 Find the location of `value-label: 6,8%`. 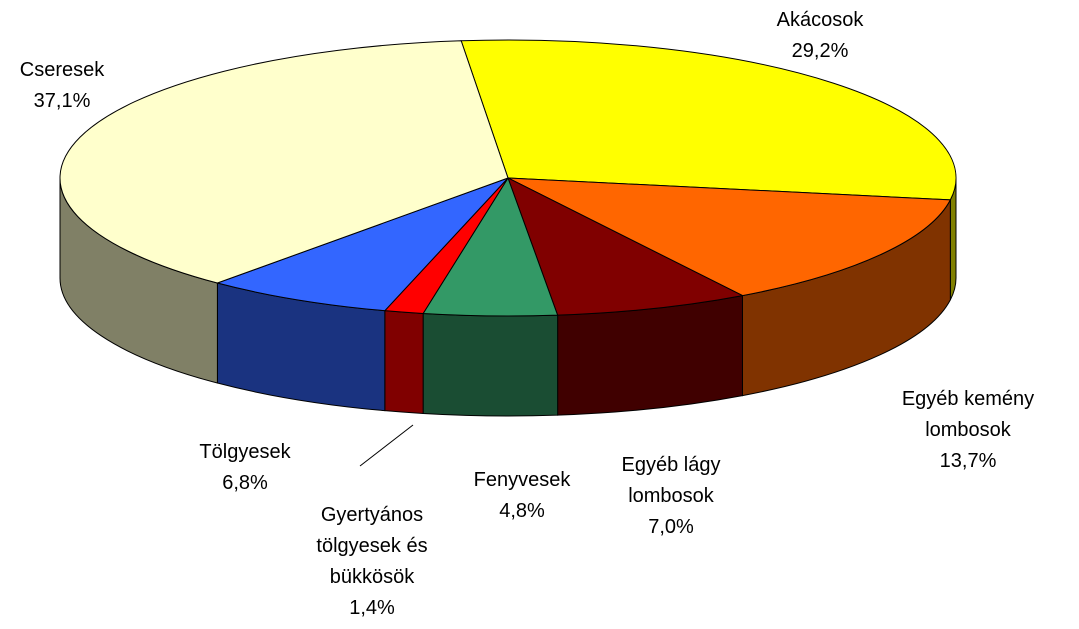

value-label: 6,8% is located at coordinates (245, 483).